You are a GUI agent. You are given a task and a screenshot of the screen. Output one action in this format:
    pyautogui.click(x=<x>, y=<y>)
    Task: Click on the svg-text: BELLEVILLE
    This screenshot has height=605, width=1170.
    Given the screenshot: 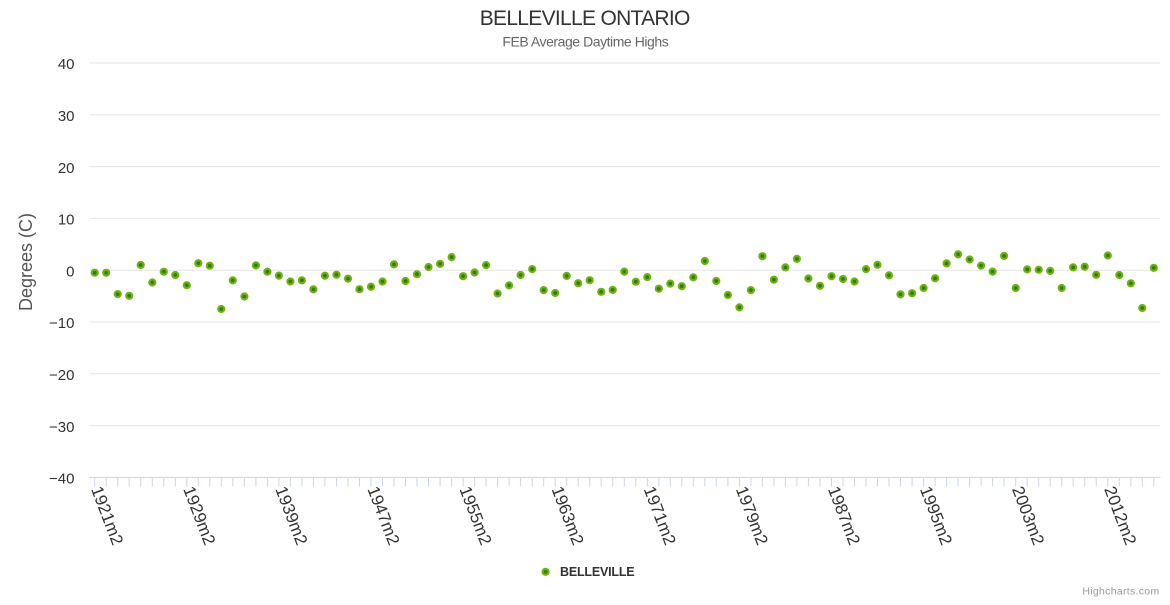 What is the action you would take?
    pyautogui.click(x=597, y=572)
    